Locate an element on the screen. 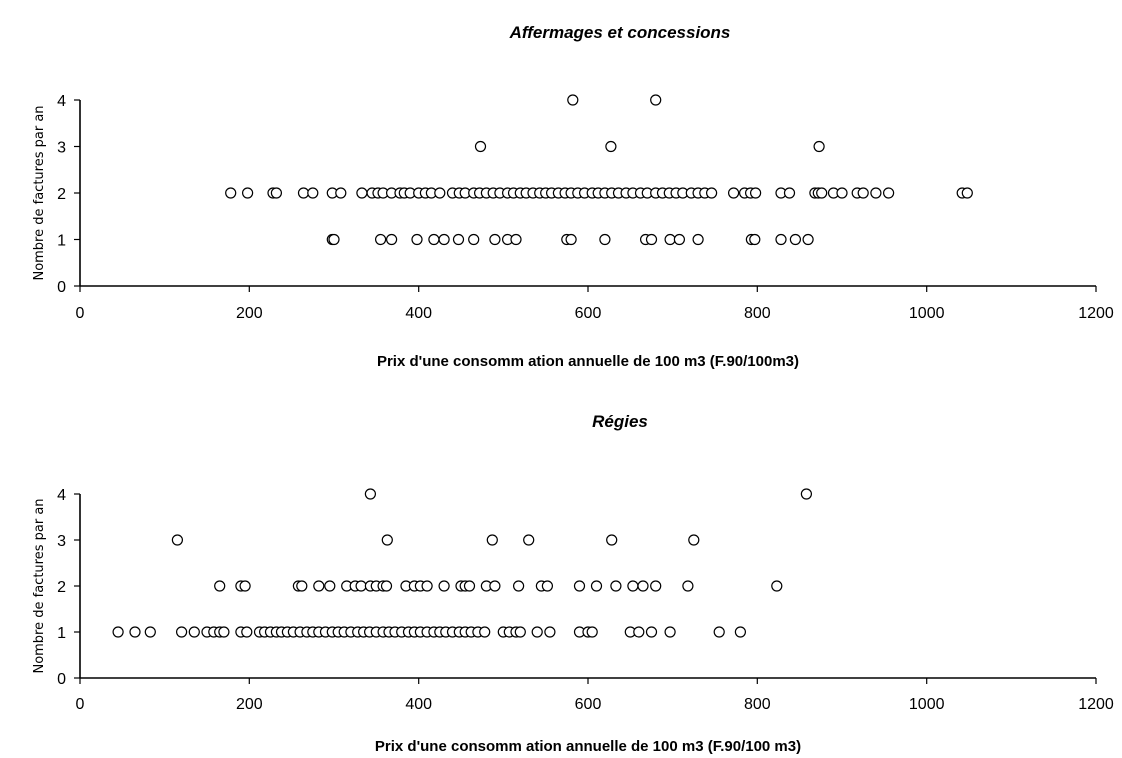 The width and height of the screenshot is (1122, 758). y-ticks is located at coordinates (77, 193).